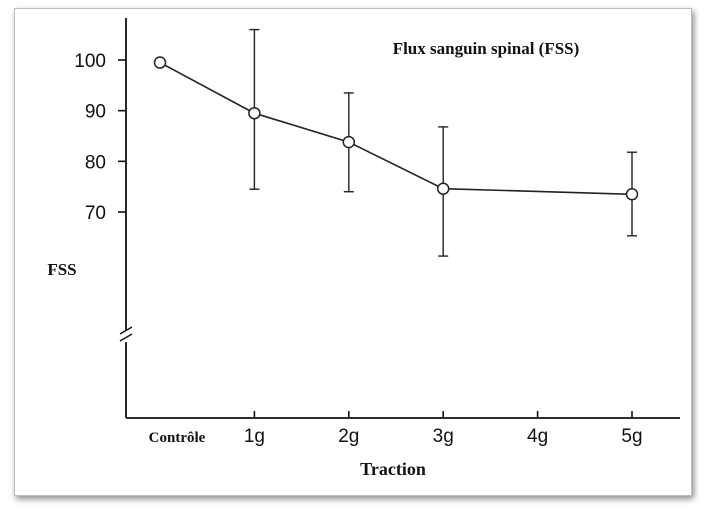 The height and width of the screenshot is (512, 705). I want to click on y-axis-label: FSS, so click(61, 269).